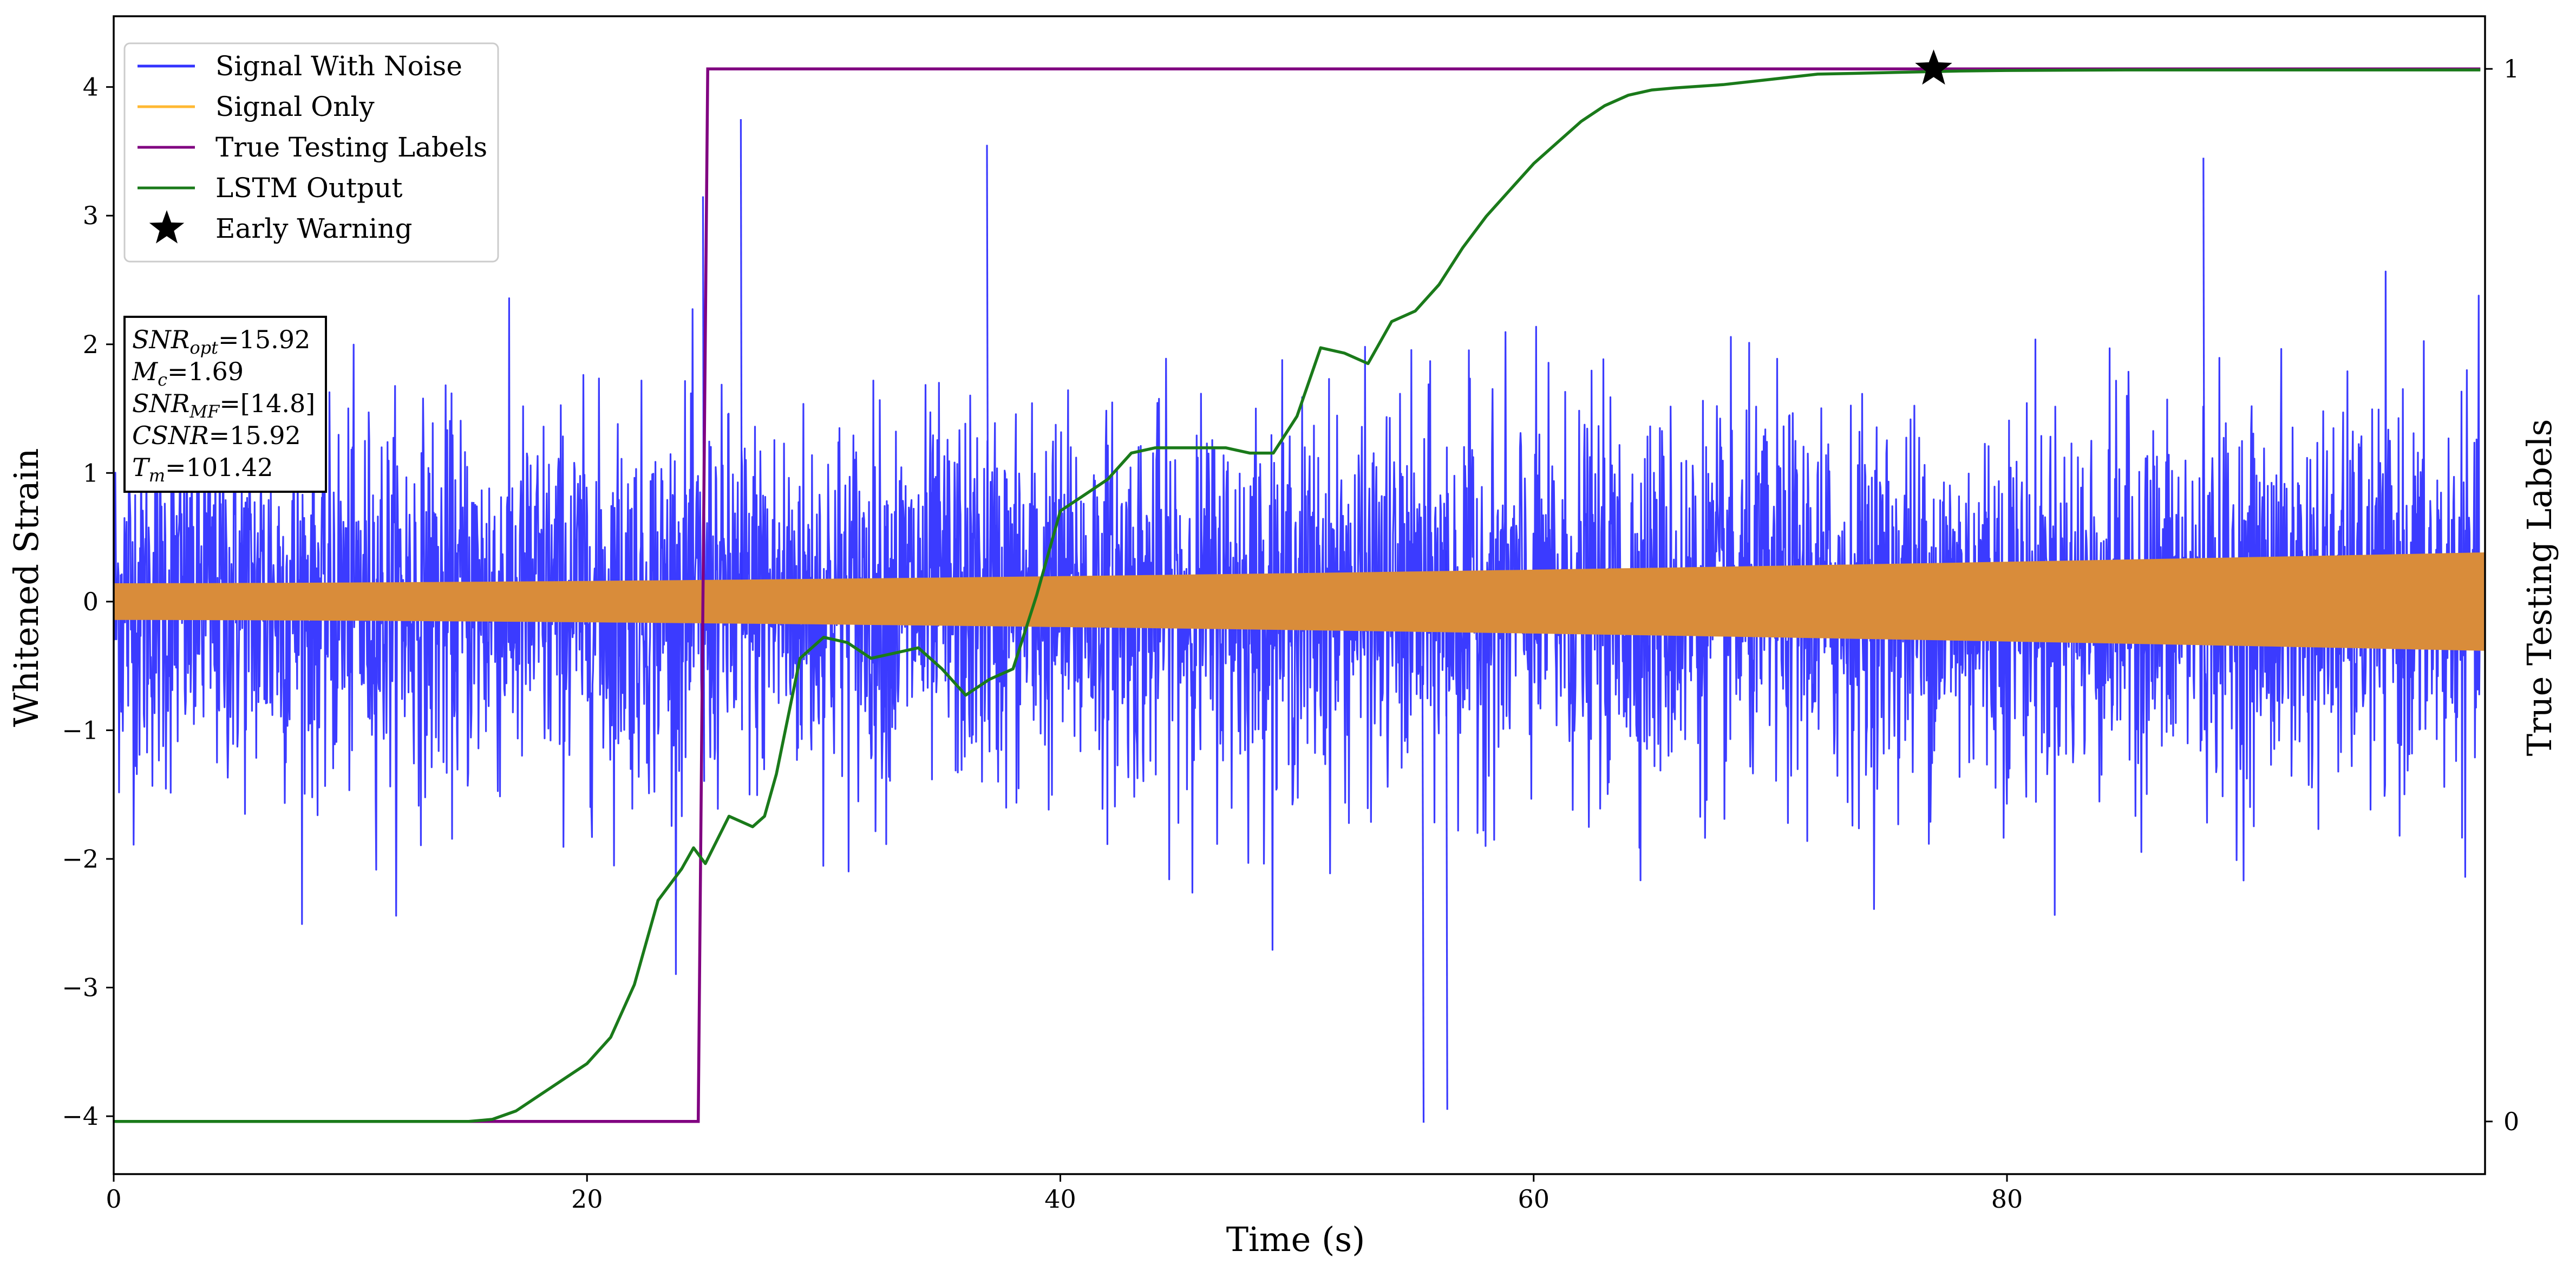 This screenshot has height=1277, width=2576. What do you see at coordinates (91, 472) in the screenshot?
I see `y-left-tick-label: 1` at bounding box center [91, 472].